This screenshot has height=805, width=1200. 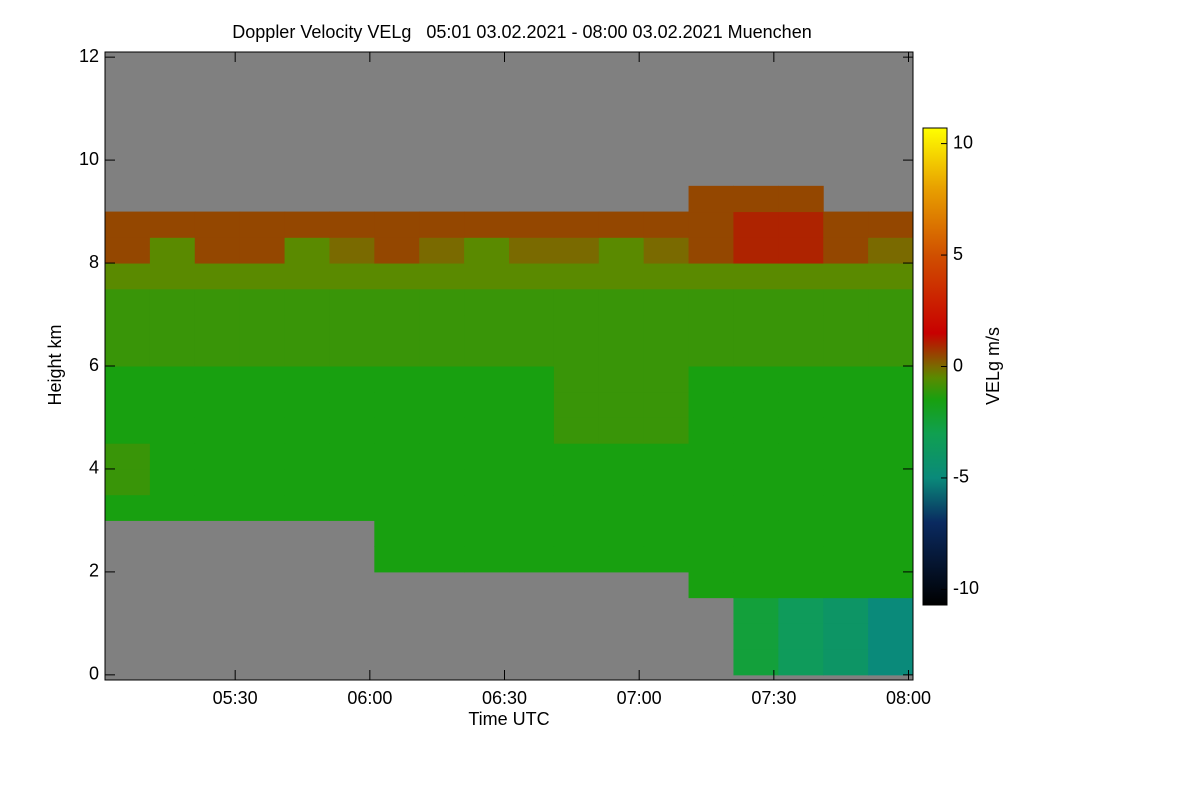 What do you see at coordinates (639, 698) in the screenshot?
I see `x-tick-label: 07:00` at bounding box center [639, 698].